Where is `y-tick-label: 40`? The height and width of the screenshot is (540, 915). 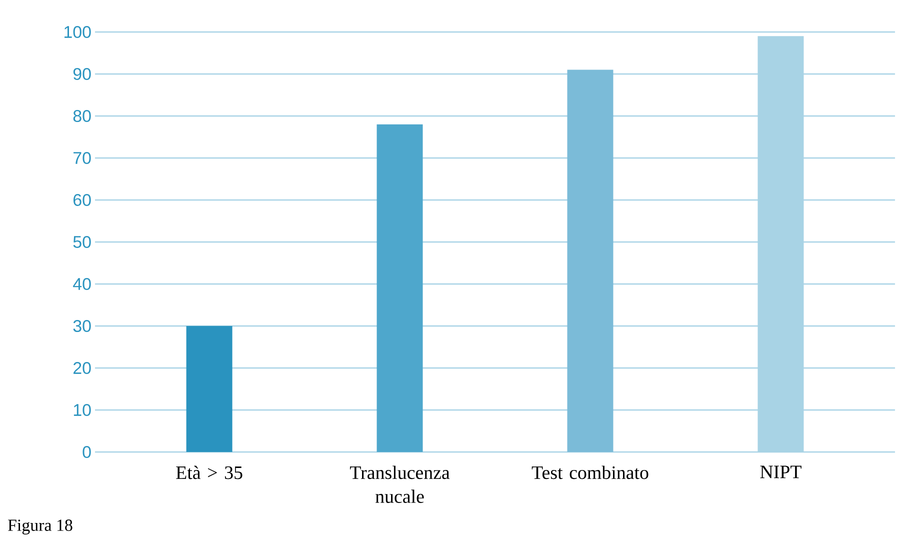 y-tick-label: 40 is located at coordinates (82, 284).